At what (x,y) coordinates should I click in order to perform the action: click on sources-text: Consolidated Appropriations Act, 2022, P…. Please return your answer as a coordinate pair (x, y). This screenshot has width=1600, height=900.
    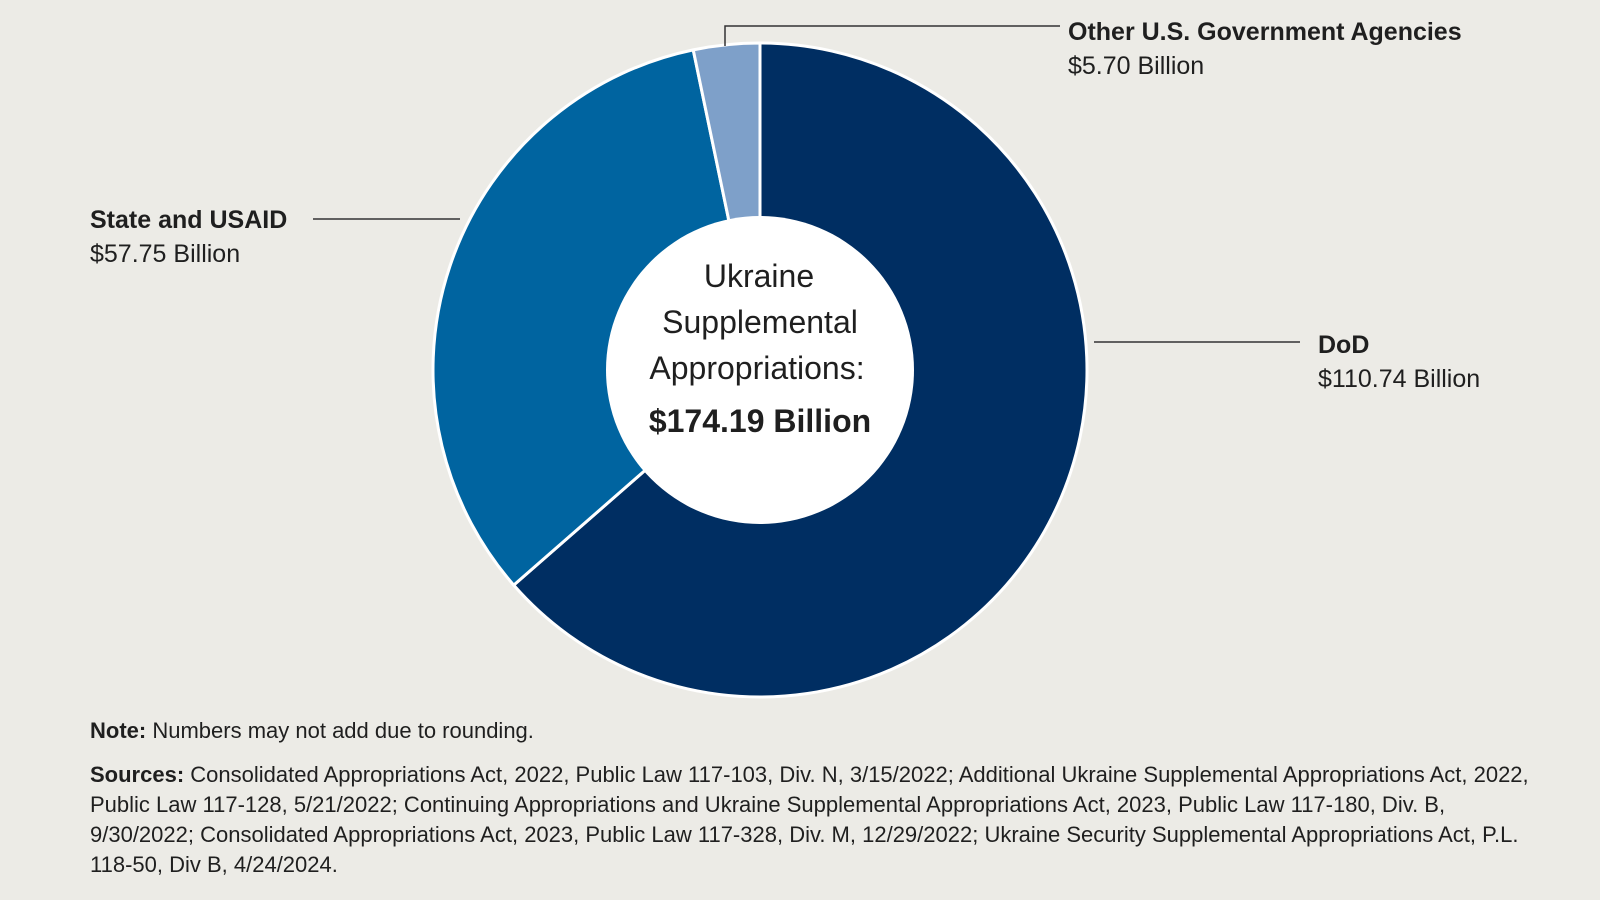
    Looking at the image, I should click on (809, 819).